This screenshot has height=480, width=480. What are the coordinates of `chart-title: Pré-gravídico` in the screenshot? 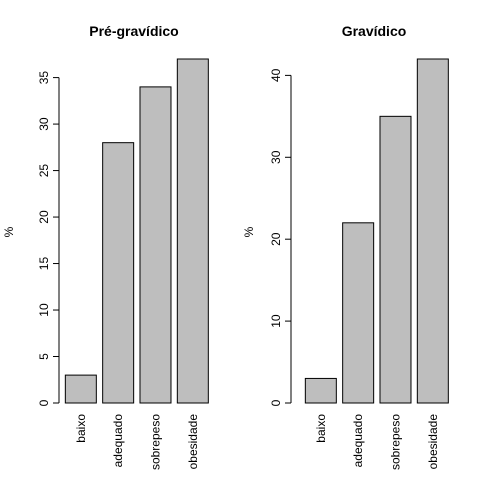 It's located at (133, 31).